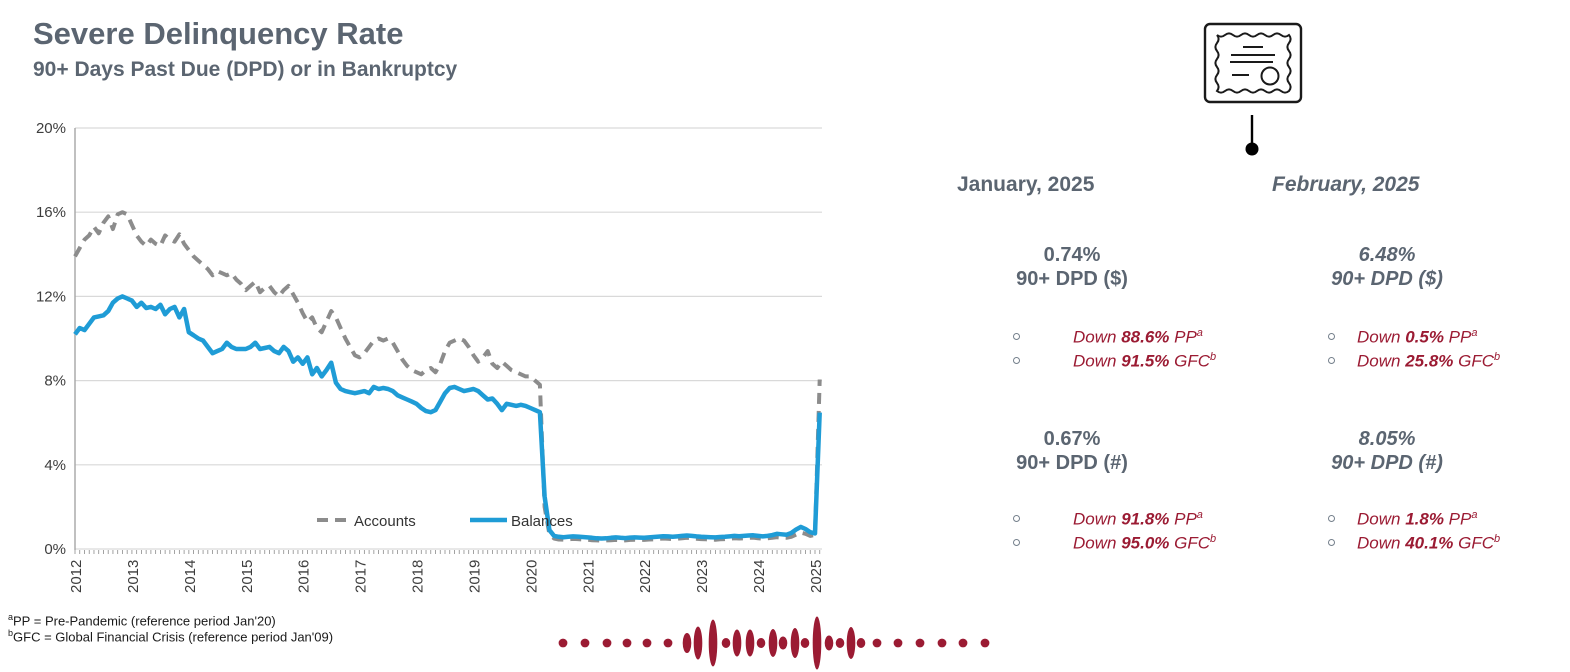 Image resolution: width=1570 pixels, height=672 pixels. Describe the element at coordinates (1270, 76) in the screenshot. I see `certificate-seal` at that location.